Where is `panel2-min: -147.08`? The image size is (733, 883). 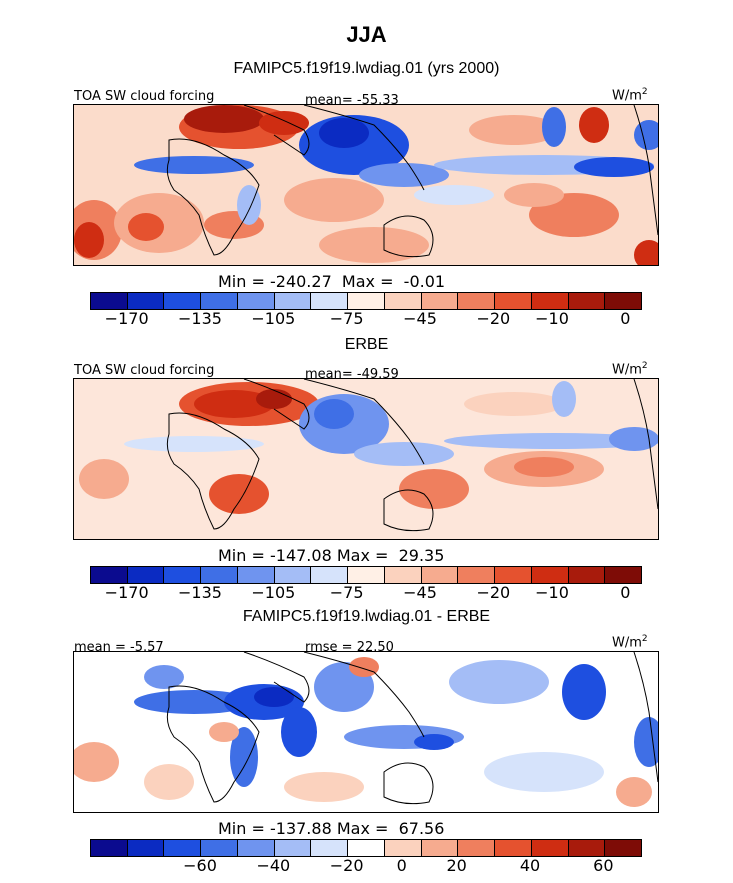 panel2-min: -147.08 is located at coordinates (300, 555).